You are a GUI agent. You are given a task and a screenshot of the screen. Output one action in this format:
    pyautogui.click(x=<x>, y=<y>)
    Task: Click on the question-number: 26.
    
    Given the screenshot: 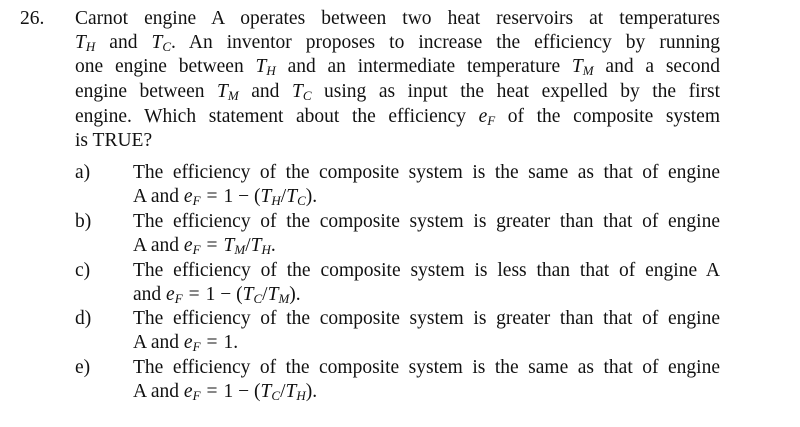 What is the action you would take?
    pyautogui.click(x=32, y=18)
    